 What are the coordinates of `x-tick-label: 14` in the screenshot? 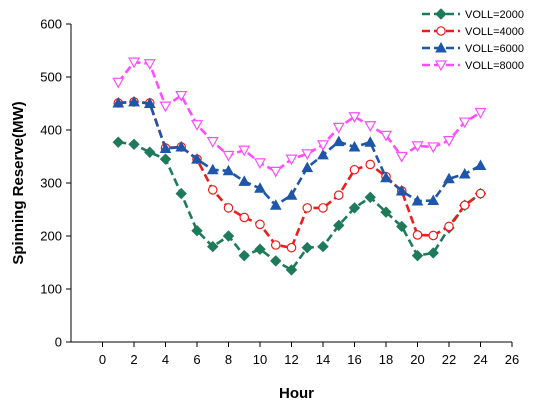 It's located at (323, 359).